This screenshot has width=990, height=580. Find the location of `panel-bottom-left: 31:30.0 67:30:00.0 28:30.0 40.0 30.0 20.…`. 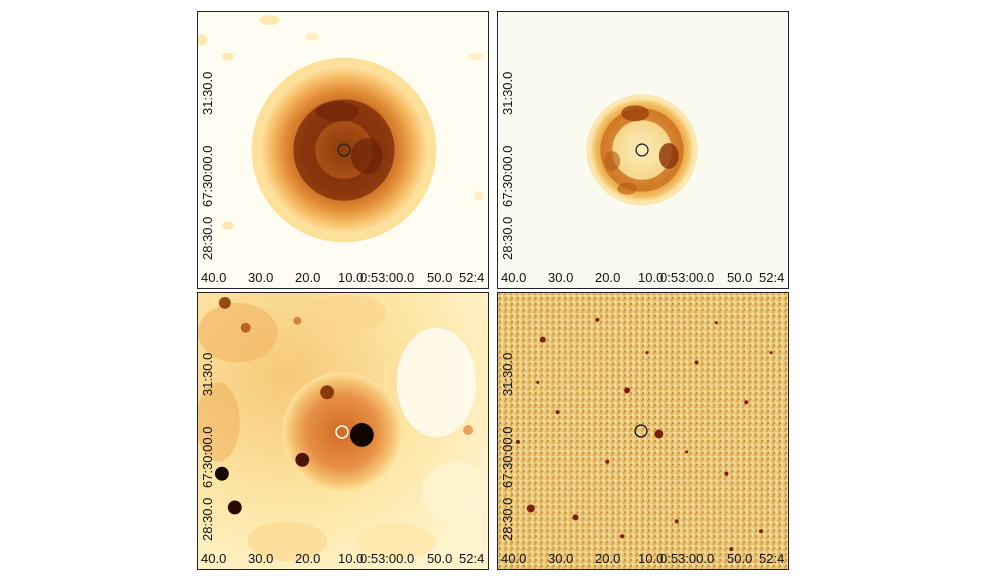

panel-bottom-left: 31:30.0 67:30:00.0 28:30.0 40.0 30.0 20.… is located at coordinates (343, 431).